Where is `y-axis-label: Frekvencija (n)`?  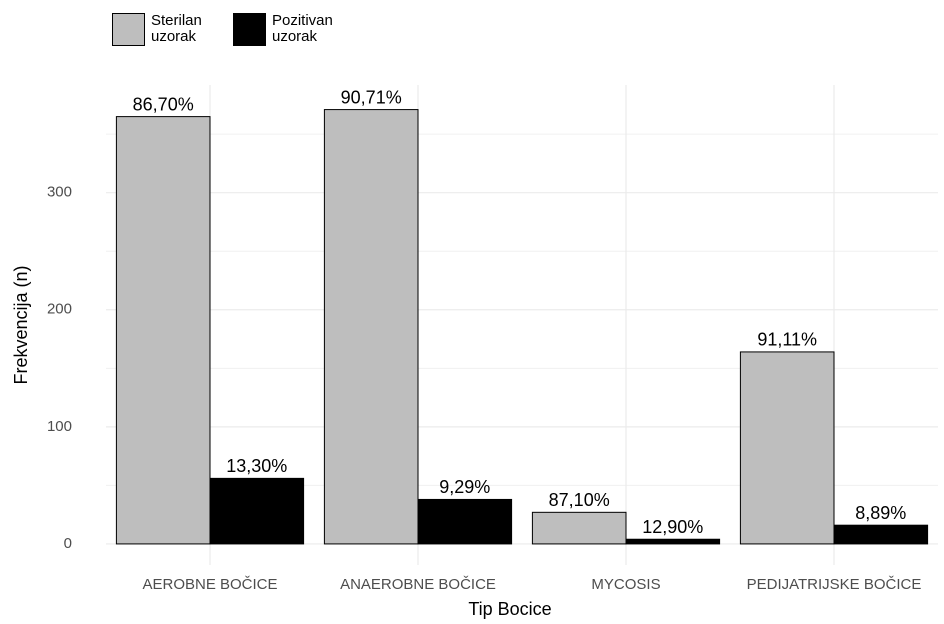 y-axis-label: Frekvencija (n) is located at coordinates (21, 324).